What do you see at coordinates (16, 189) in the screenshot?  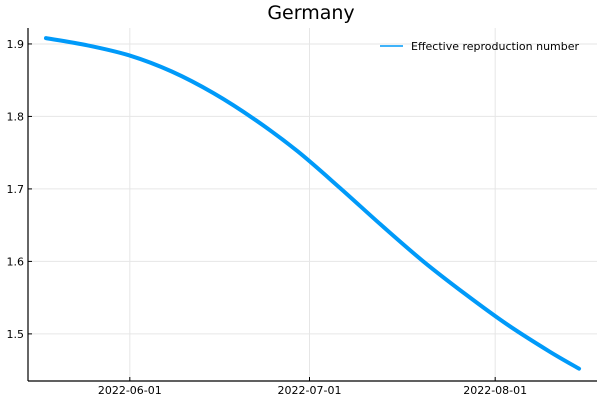 I see `y-tick-label: 1.7` at bounding box center [16, 189].